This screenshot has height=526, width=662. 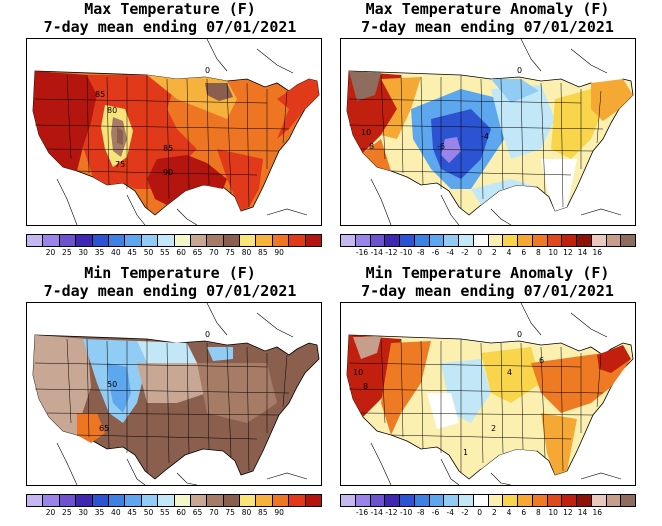 What do you see at coordinates (553, 252) in the screenshot?
I see `colorbar-tick-label: 10` at bounding box center [553, 252].